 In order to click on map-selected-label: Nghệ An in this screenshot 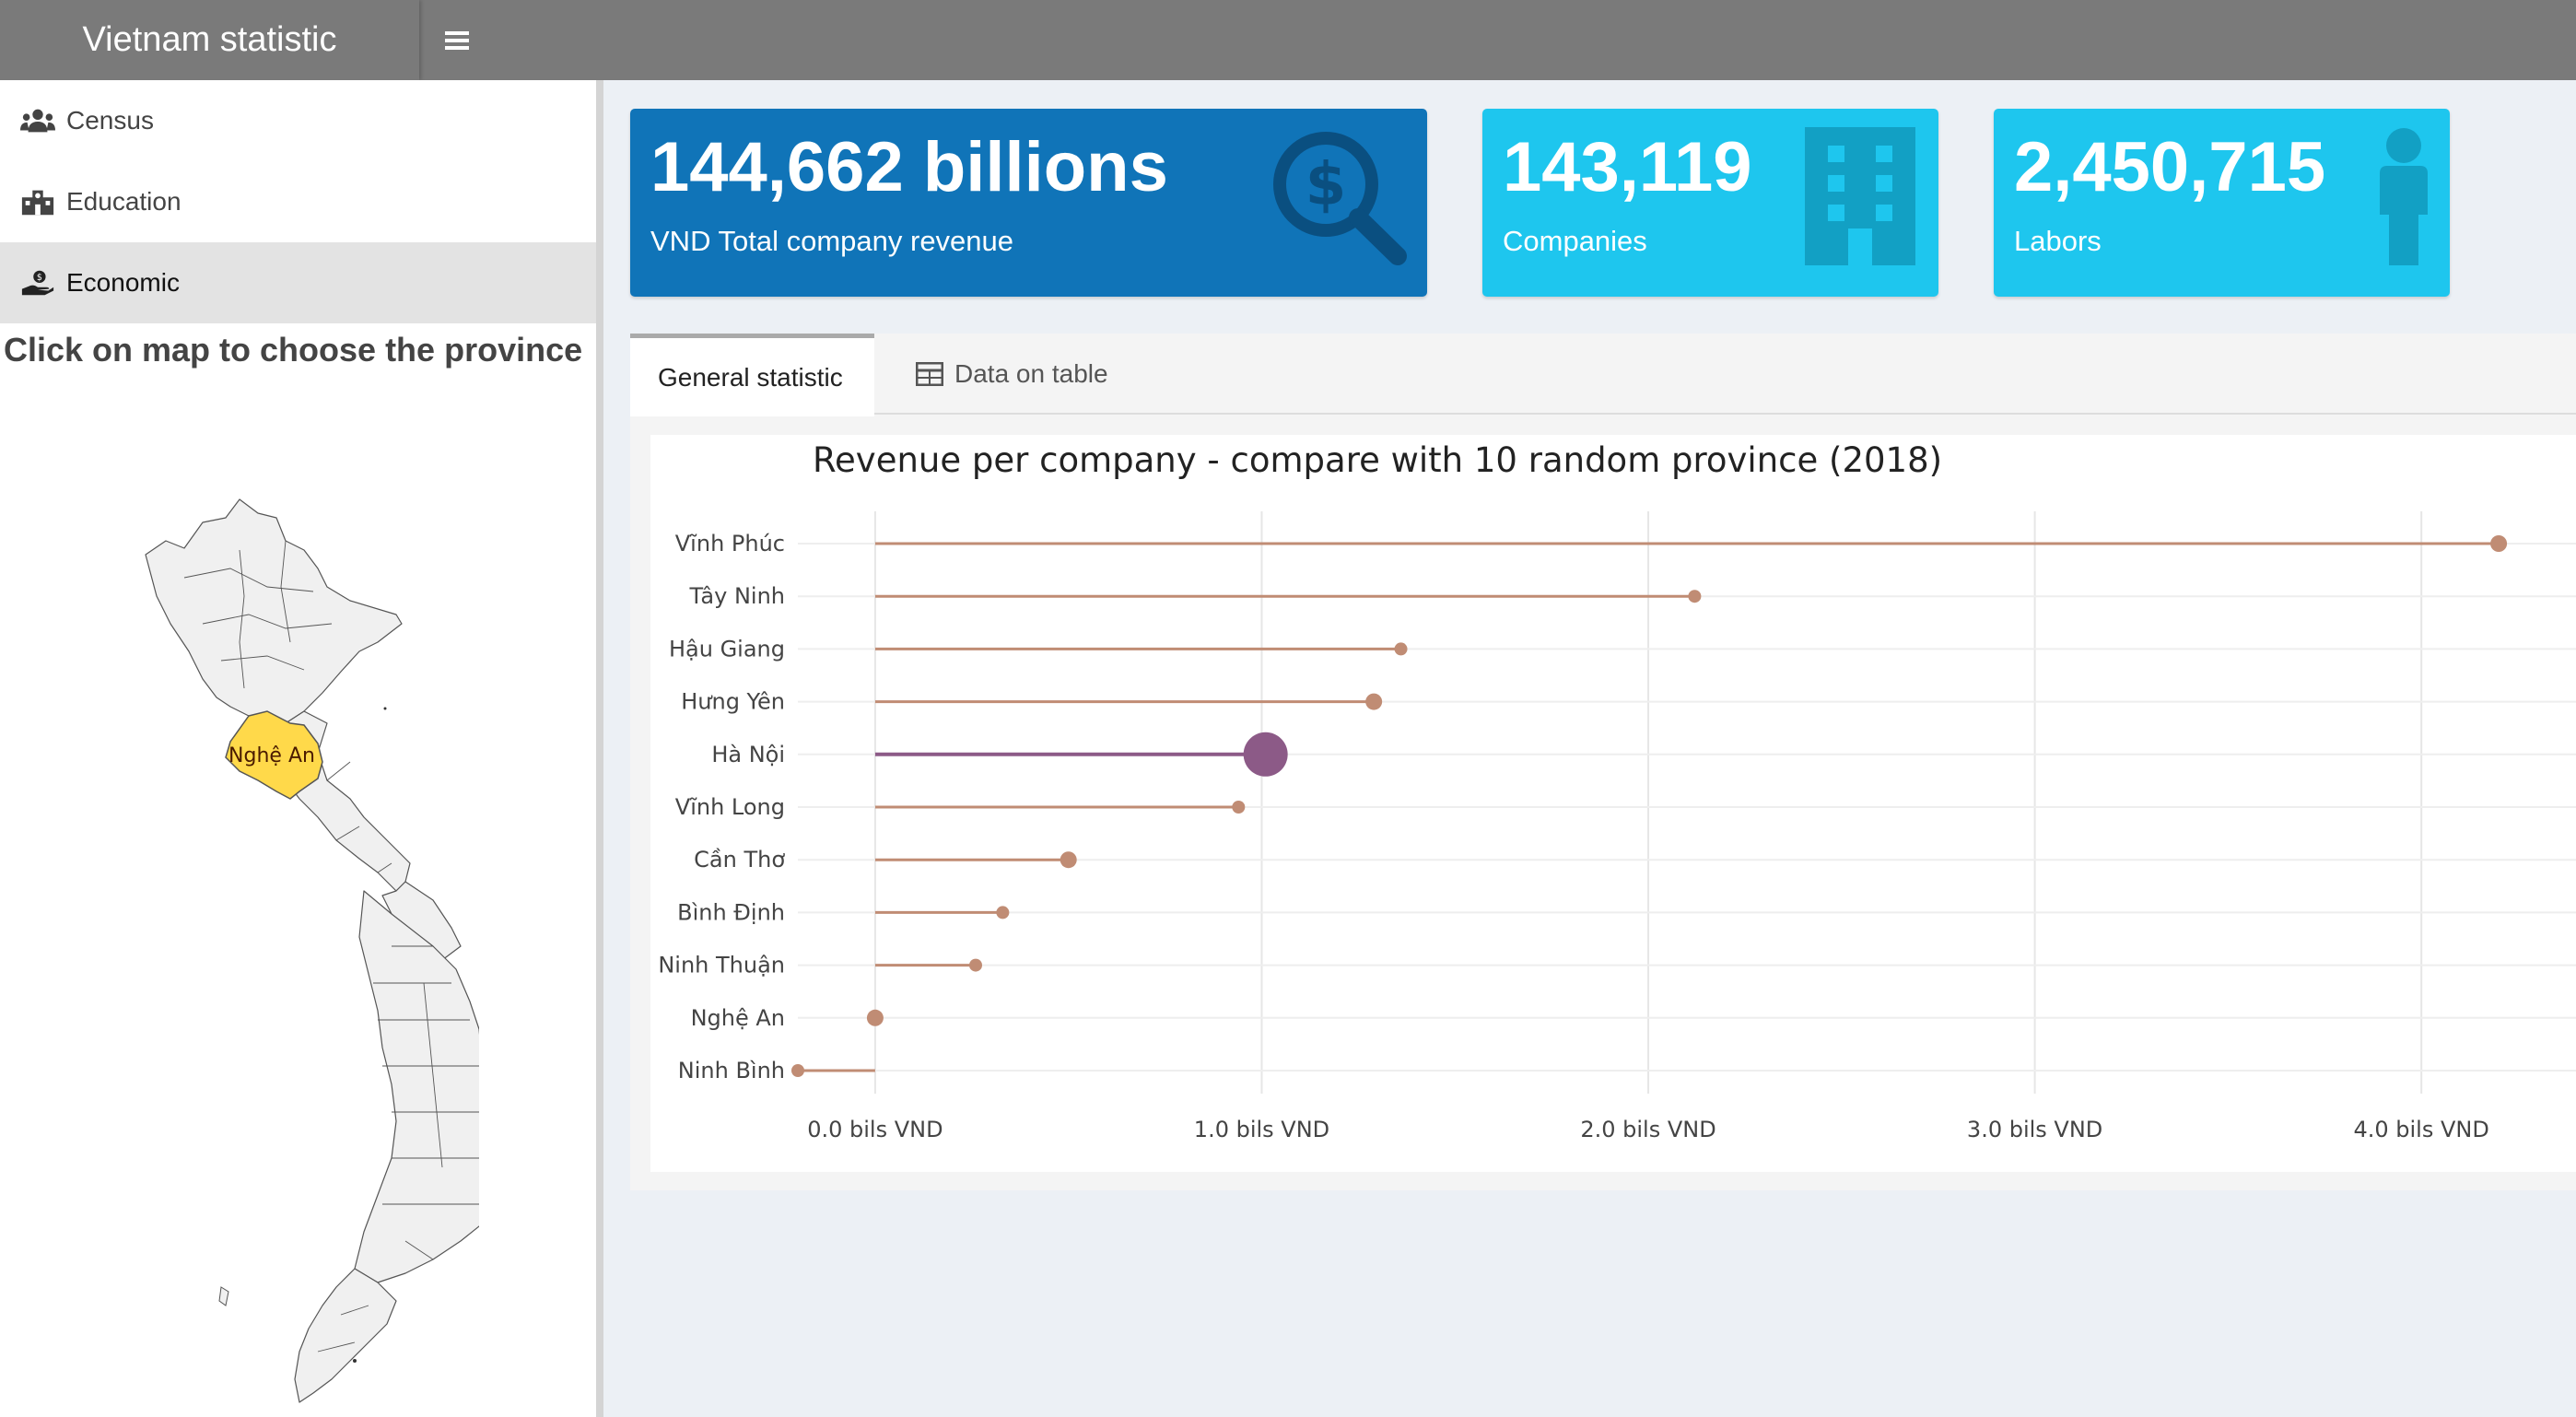, I will do `click(271, 755)`.